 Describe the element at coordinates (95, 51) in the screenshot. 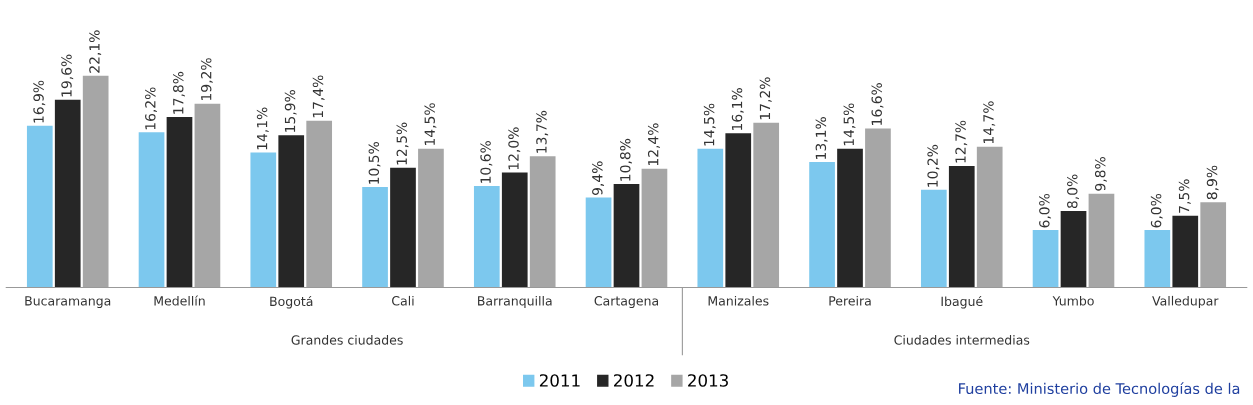

I see `data-label: 22,1%` at that location.